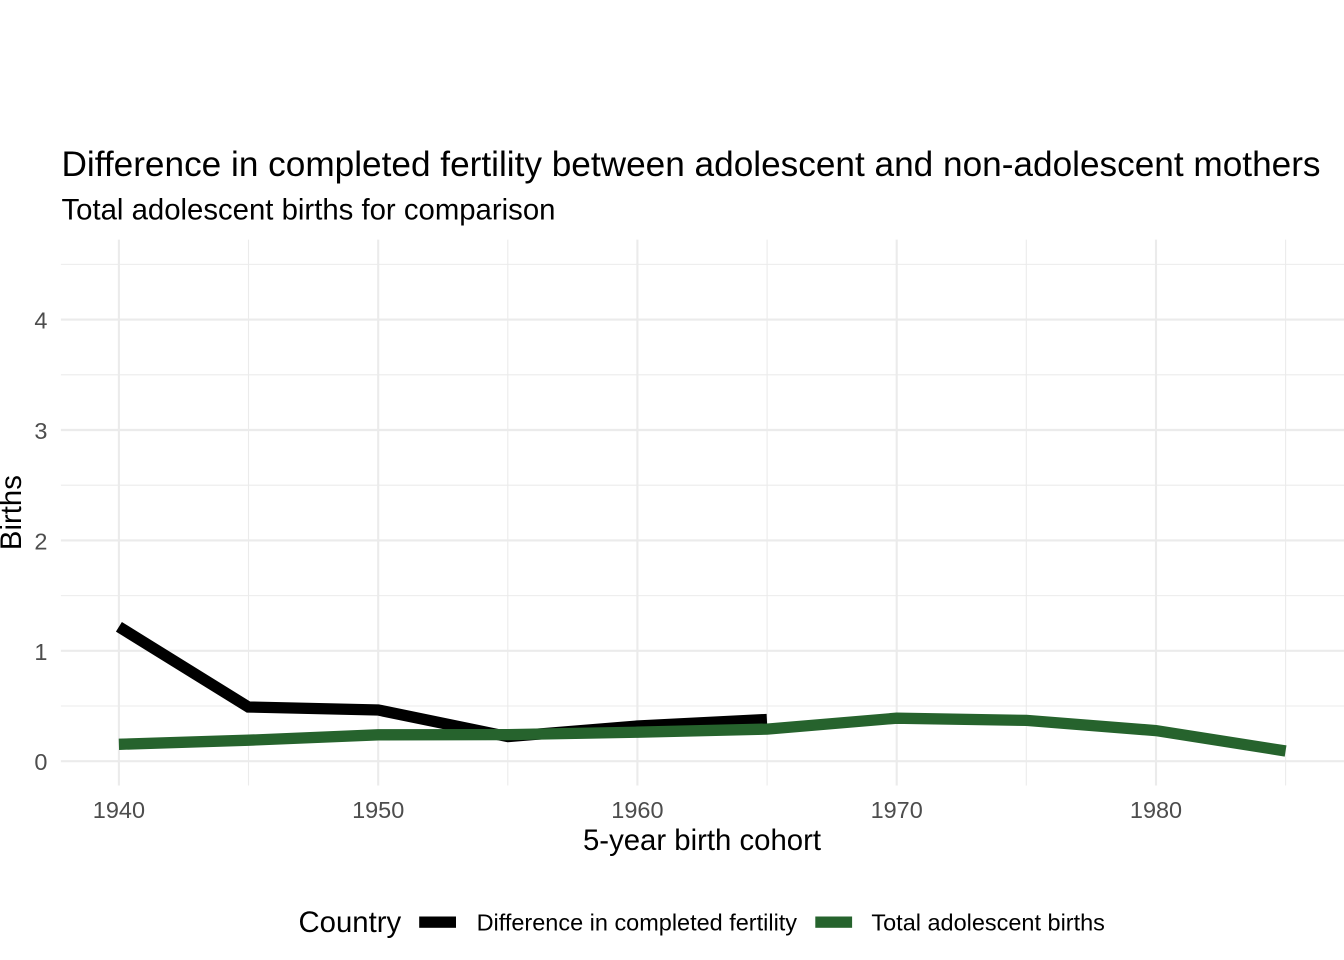 The height and width of the screenshot is (960, 1344). What do you see at coordinates (637, 810) in the screenshot?
I see `svg-text: 1960` at bounding box center [637, 810].